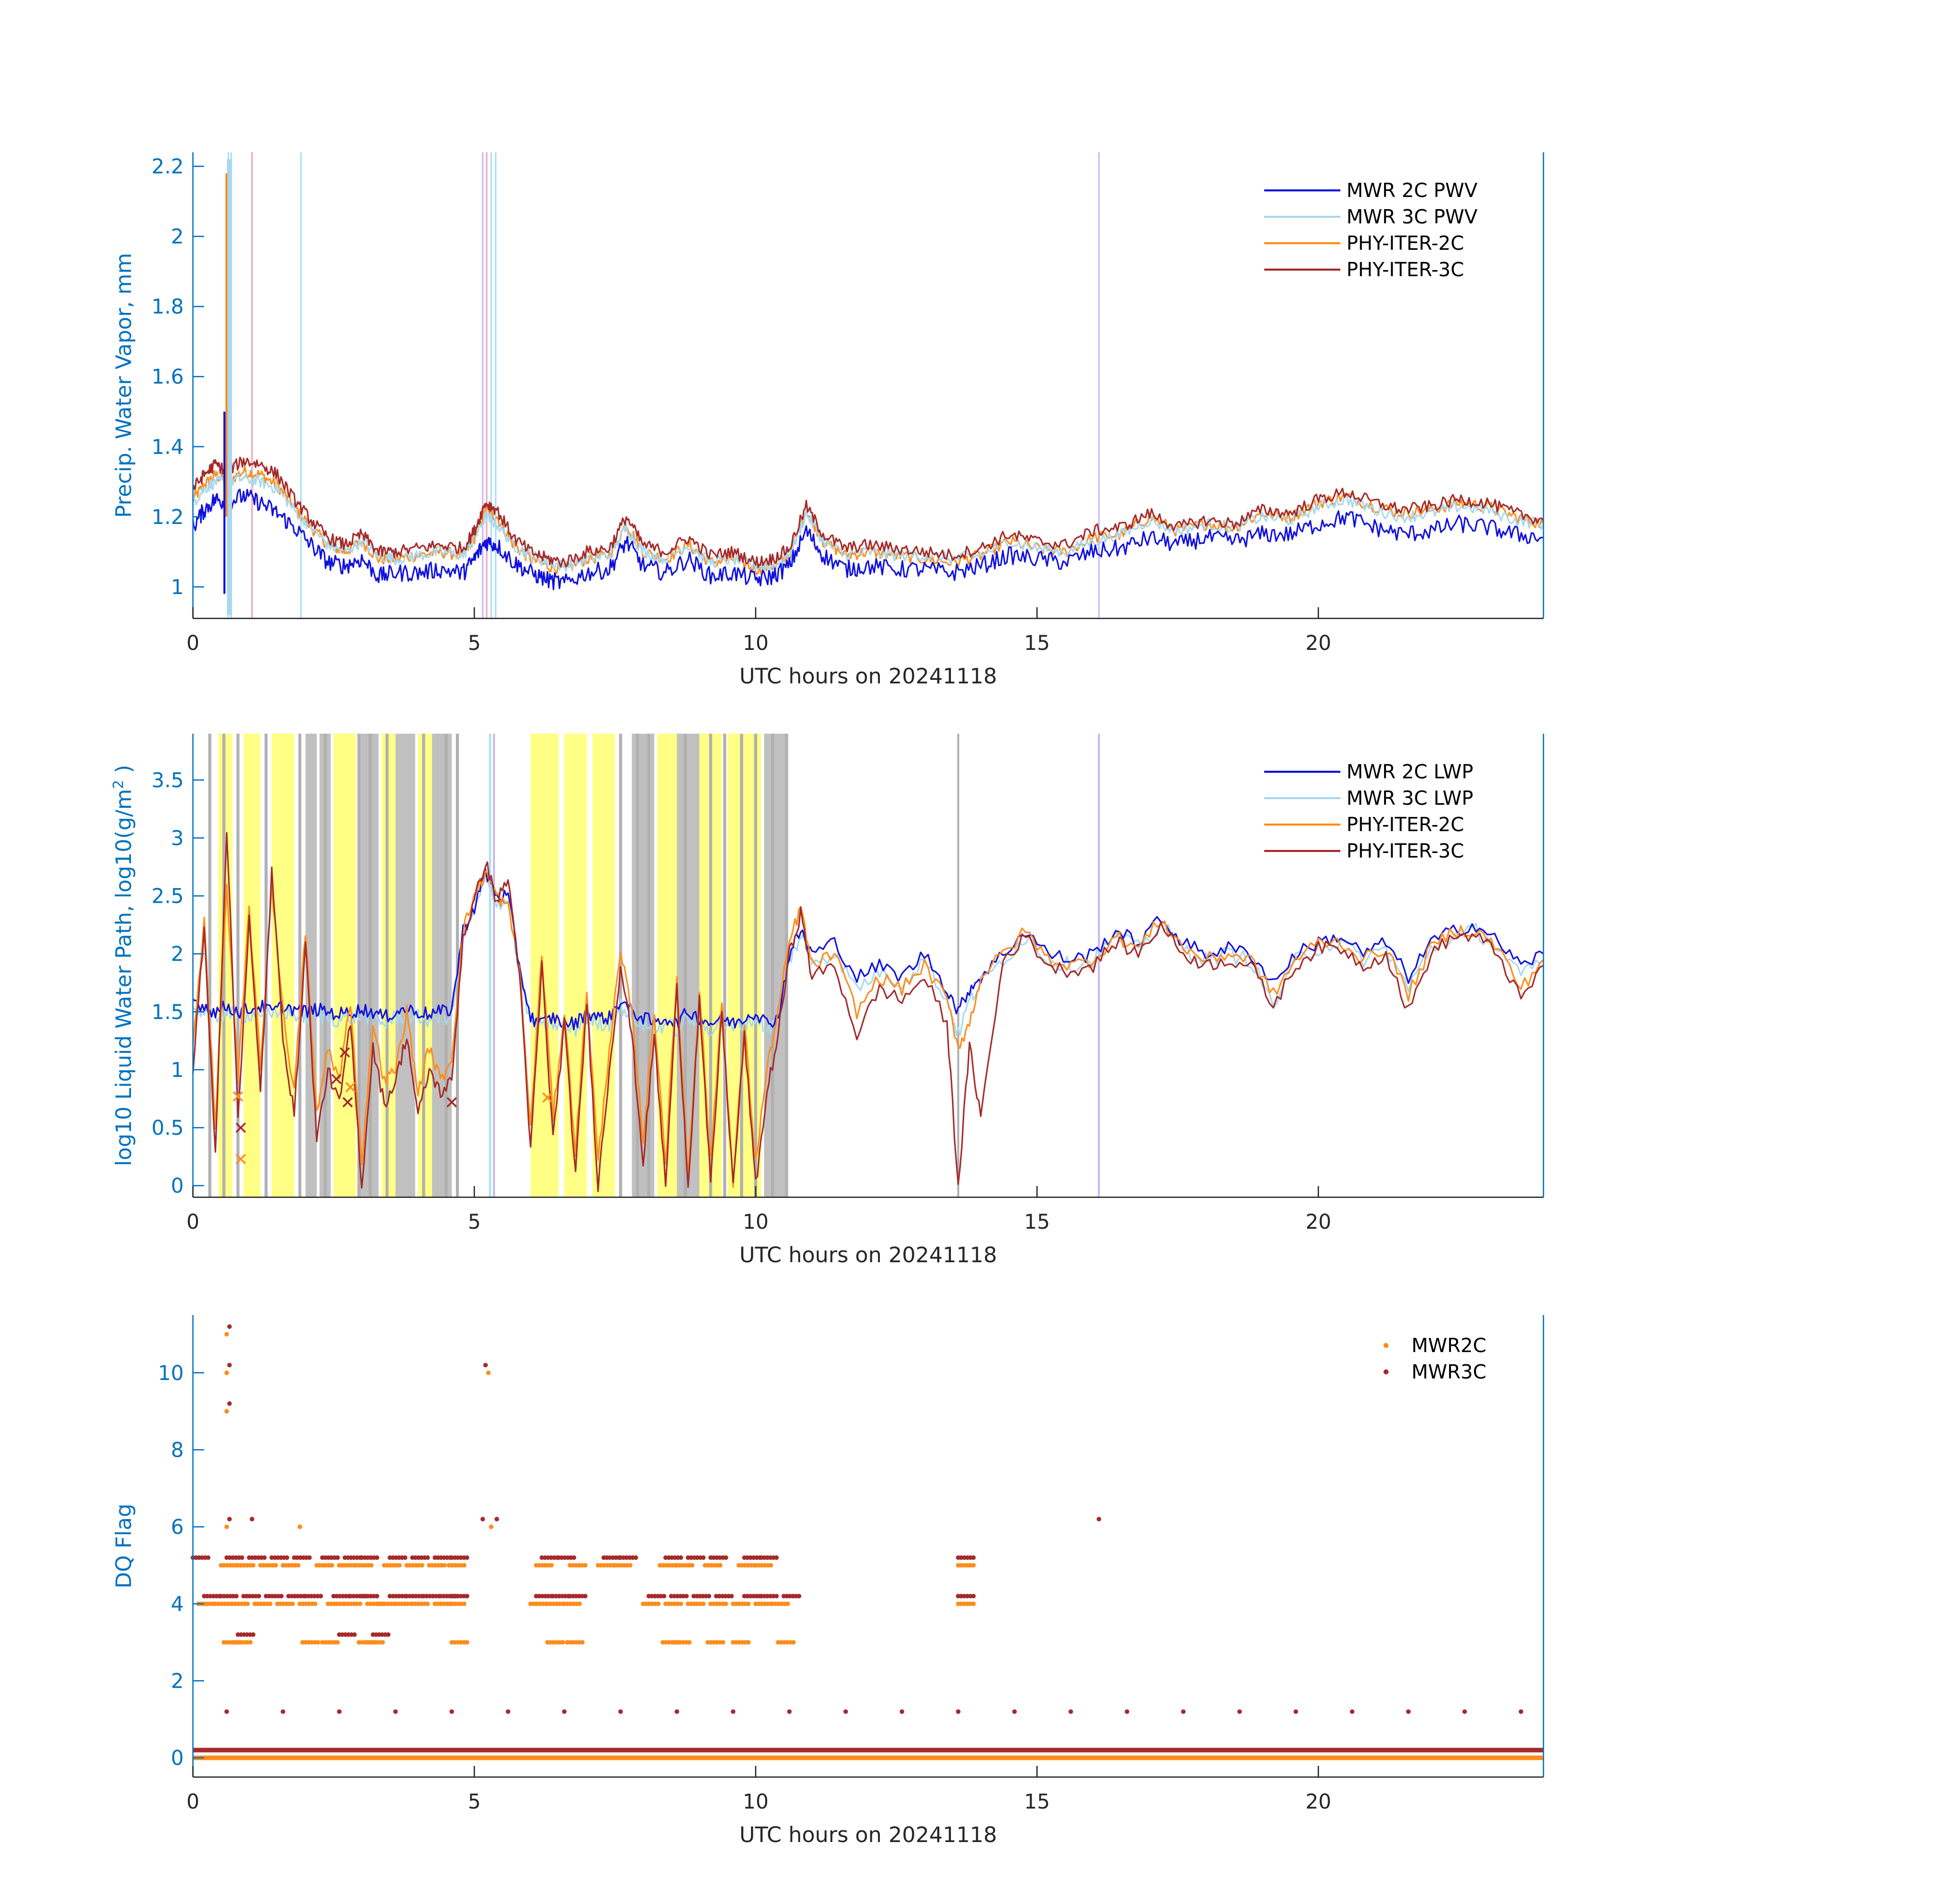 The image size is (1942, 1904). I want to click on pwv-series-line-phy-iter-2c, so click(868, 520).